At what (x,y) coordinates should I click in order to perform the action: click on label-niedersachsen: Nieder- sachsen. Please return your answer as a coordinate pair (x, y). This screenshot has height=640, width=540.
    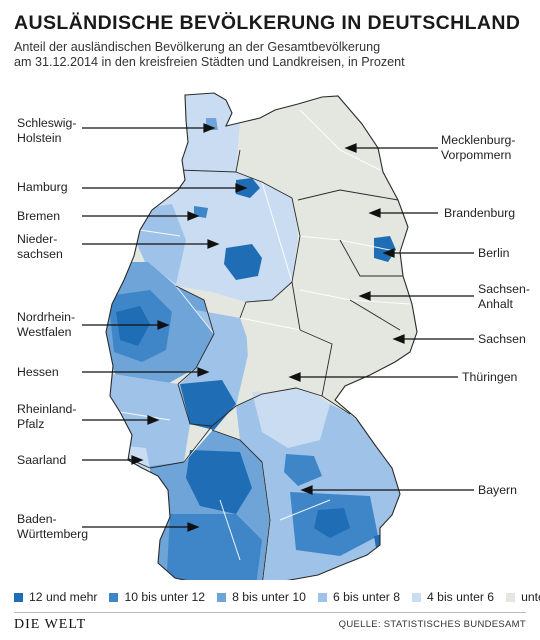
    Looking at the image, I should click on (40, 247).